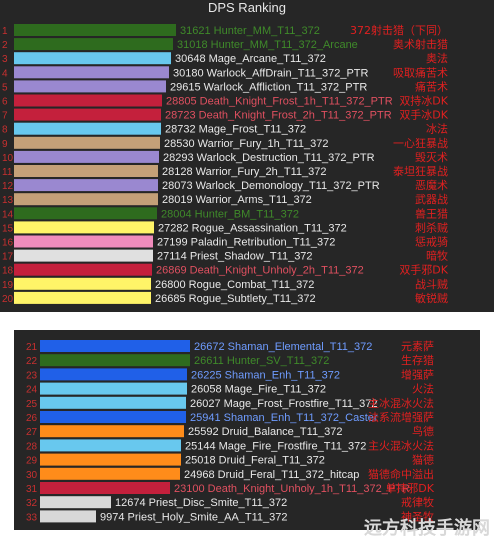 This screenshot has height=543, width=494. What do you see at coordinates (417, 360) in the screenshot?
I see `annotation-label: 生存猎` at bounding box center [417, 360].